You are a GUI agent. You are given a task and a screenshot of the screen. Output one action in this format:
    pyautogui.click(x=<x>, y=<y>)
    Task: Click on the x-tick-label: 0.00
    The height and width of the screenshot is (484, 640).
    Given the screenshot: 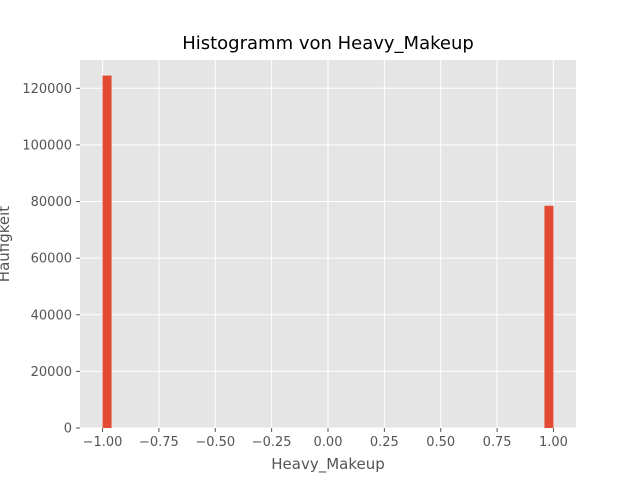 What is the action you would take?
    pyautogui.click(x=328, y=442)
    